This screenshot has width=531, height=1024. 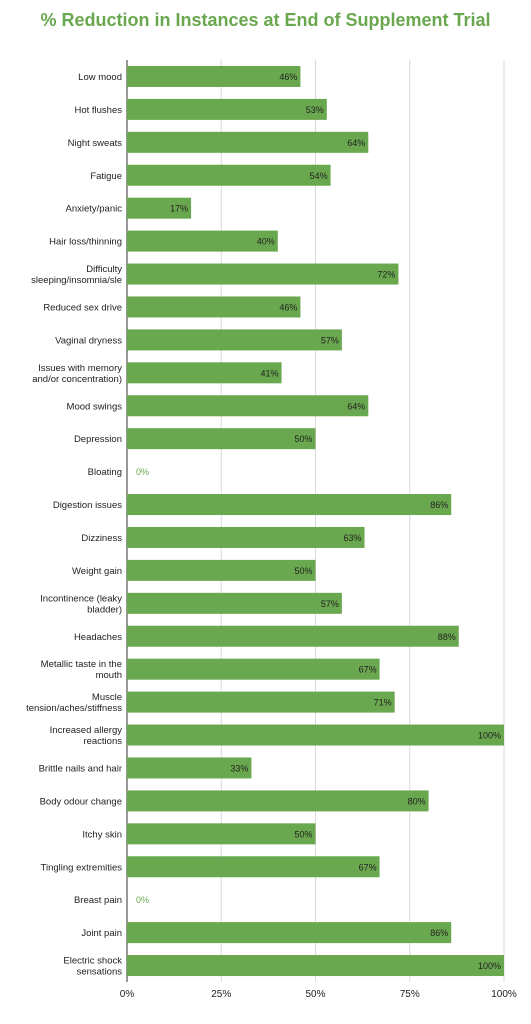 What do you see at coordinates (352, 538) in the screenshot?
I see `data-label: 63%` at bounding box center [352, 538].